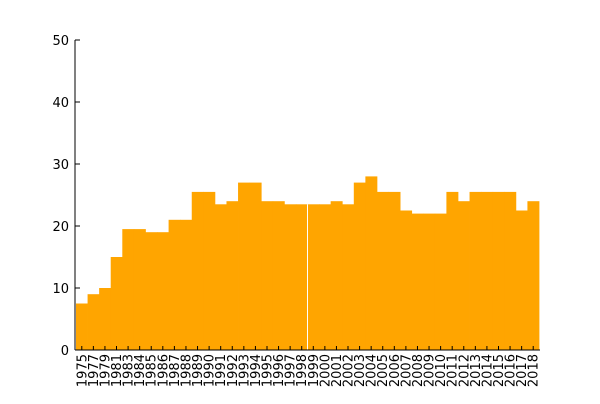 The image size is (600, 404). Describe the element at coordinates (279, 370) in the screenshot. I see `x-tick-label: 1996` at that location.